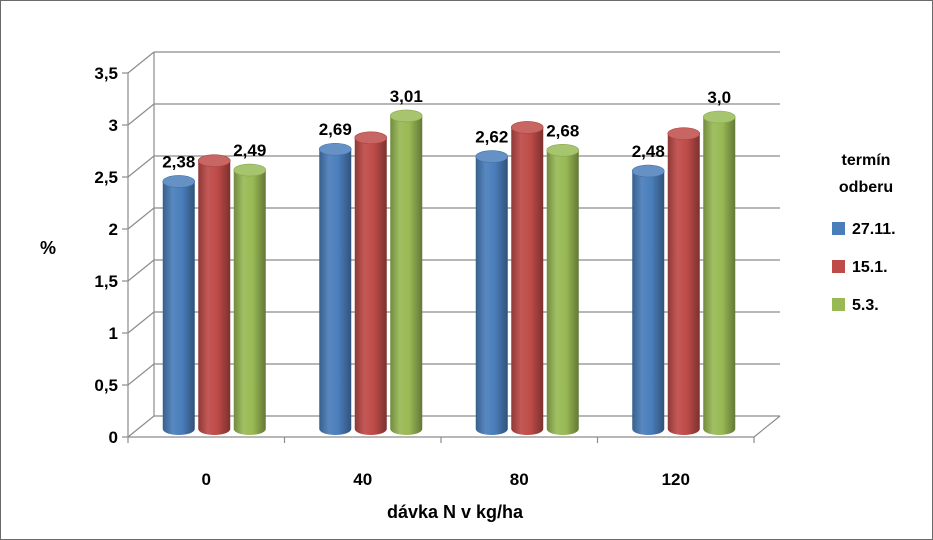  What do you see at coordinates (106, 73) in the screenshot?
I see `y-tick-label: 3,5` at bounding box center [106, 73].